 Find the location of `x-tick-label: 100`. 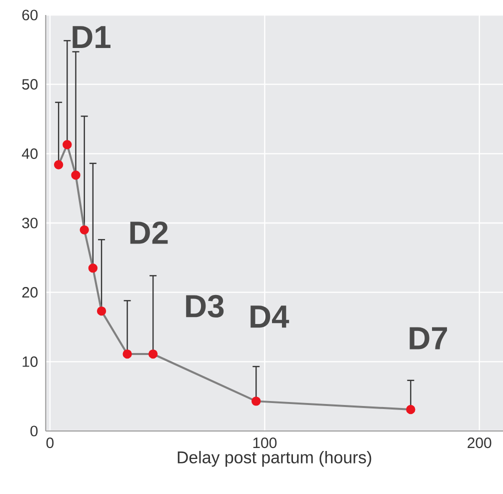

x-tick-label: 100 is located at coordinates (265, 443).